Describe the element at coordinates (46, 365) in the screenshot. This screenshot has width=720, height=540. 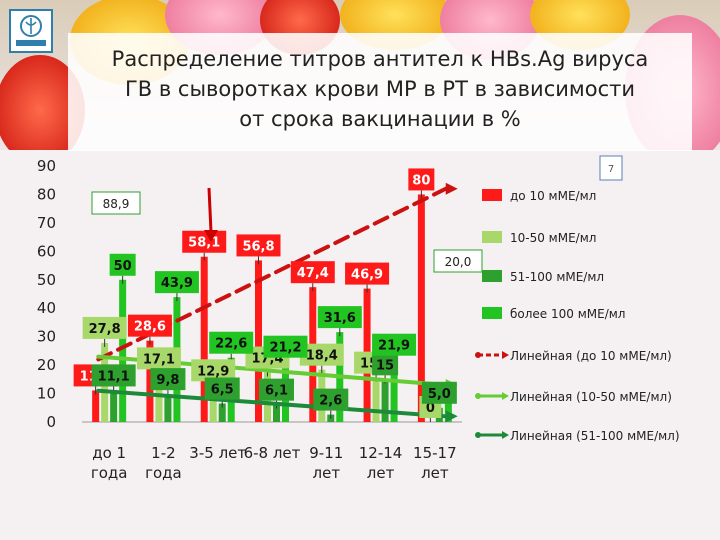
I see `y-tick-label: 20` at that location.